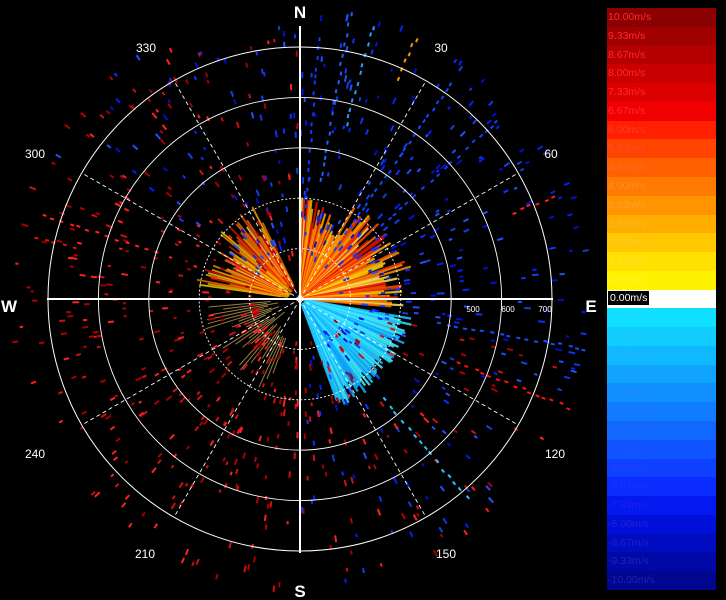  I want to click on legend-swatch: -2.67m/s, so click(661, 374).